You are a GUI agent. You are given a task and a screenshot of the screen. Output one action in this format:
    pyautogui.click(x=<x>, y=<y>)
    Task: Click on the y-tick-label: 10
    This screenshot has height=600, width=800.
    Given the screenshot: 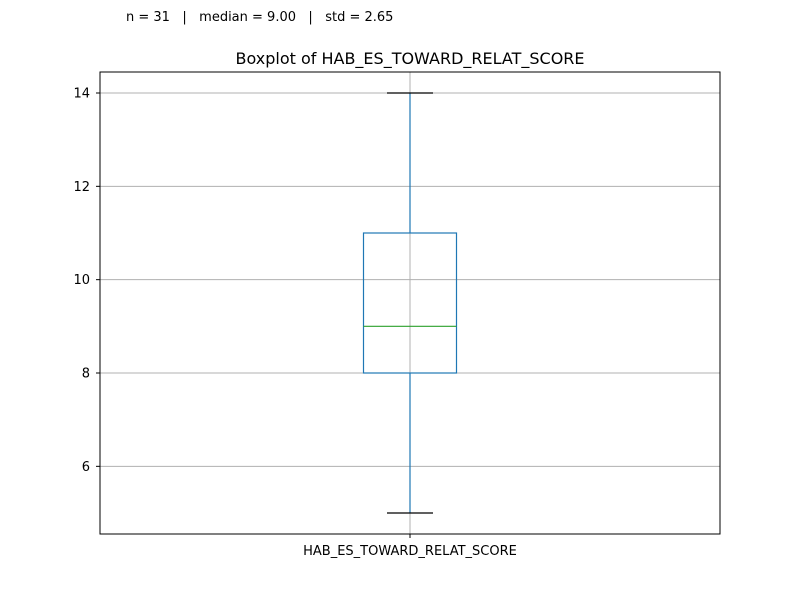 What is the action you would take?
    pyautogui.click(x=81, y=280)
    